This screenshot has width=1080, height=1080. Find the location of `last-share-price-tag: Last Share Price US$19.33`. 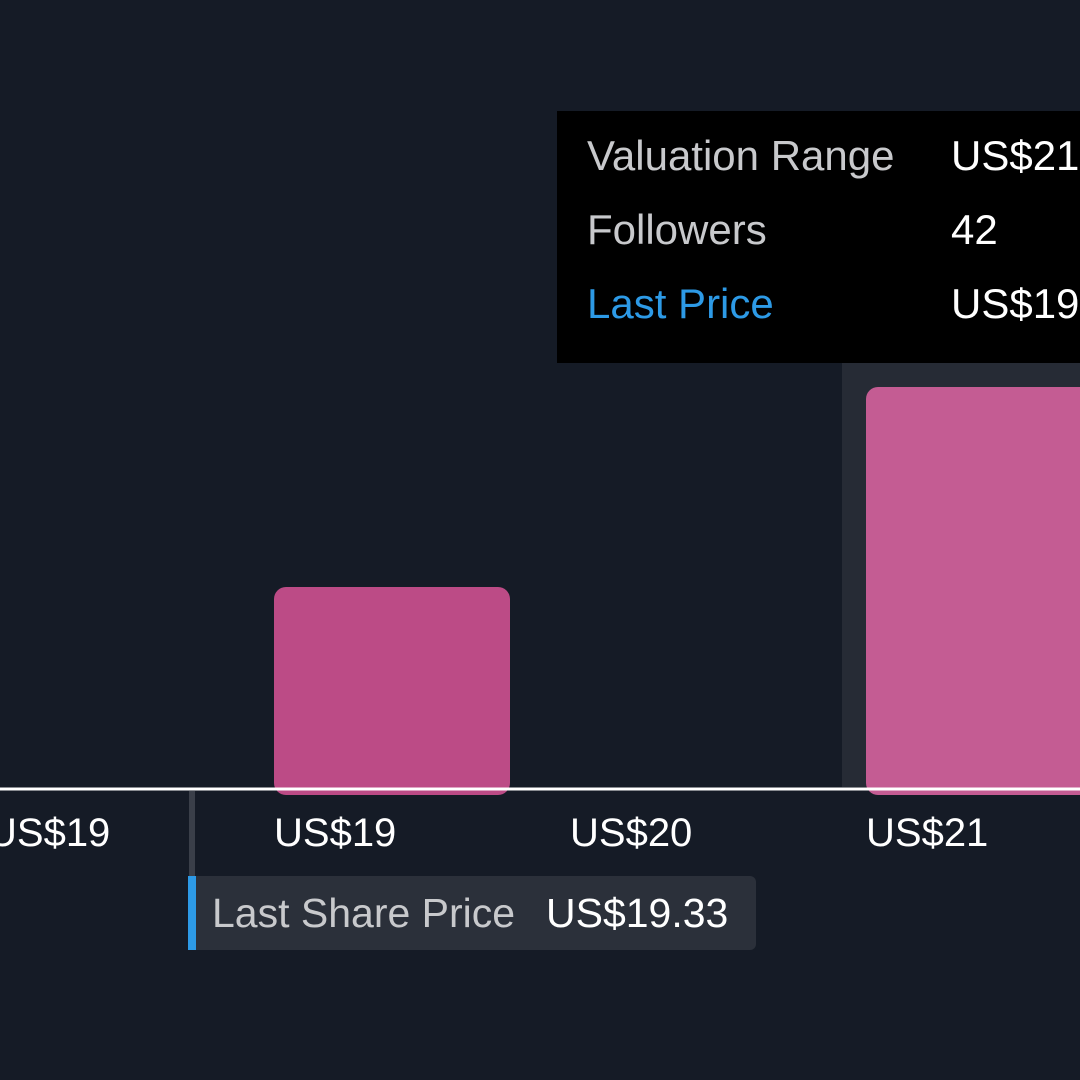

last-share-price-tag: Last Share Price US$19.33 is located at coordinates (472, 913).